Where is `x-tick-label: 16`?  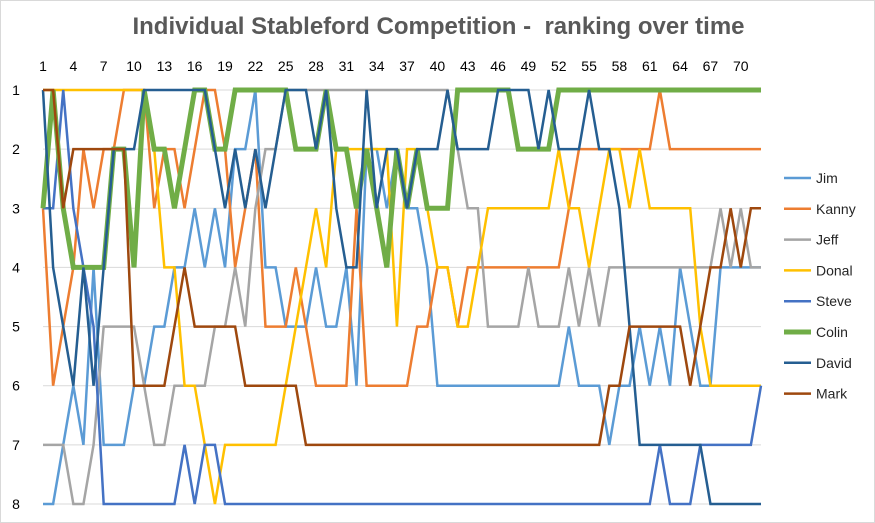 x-tick-label: 16 is located at coordinates (195, 66).